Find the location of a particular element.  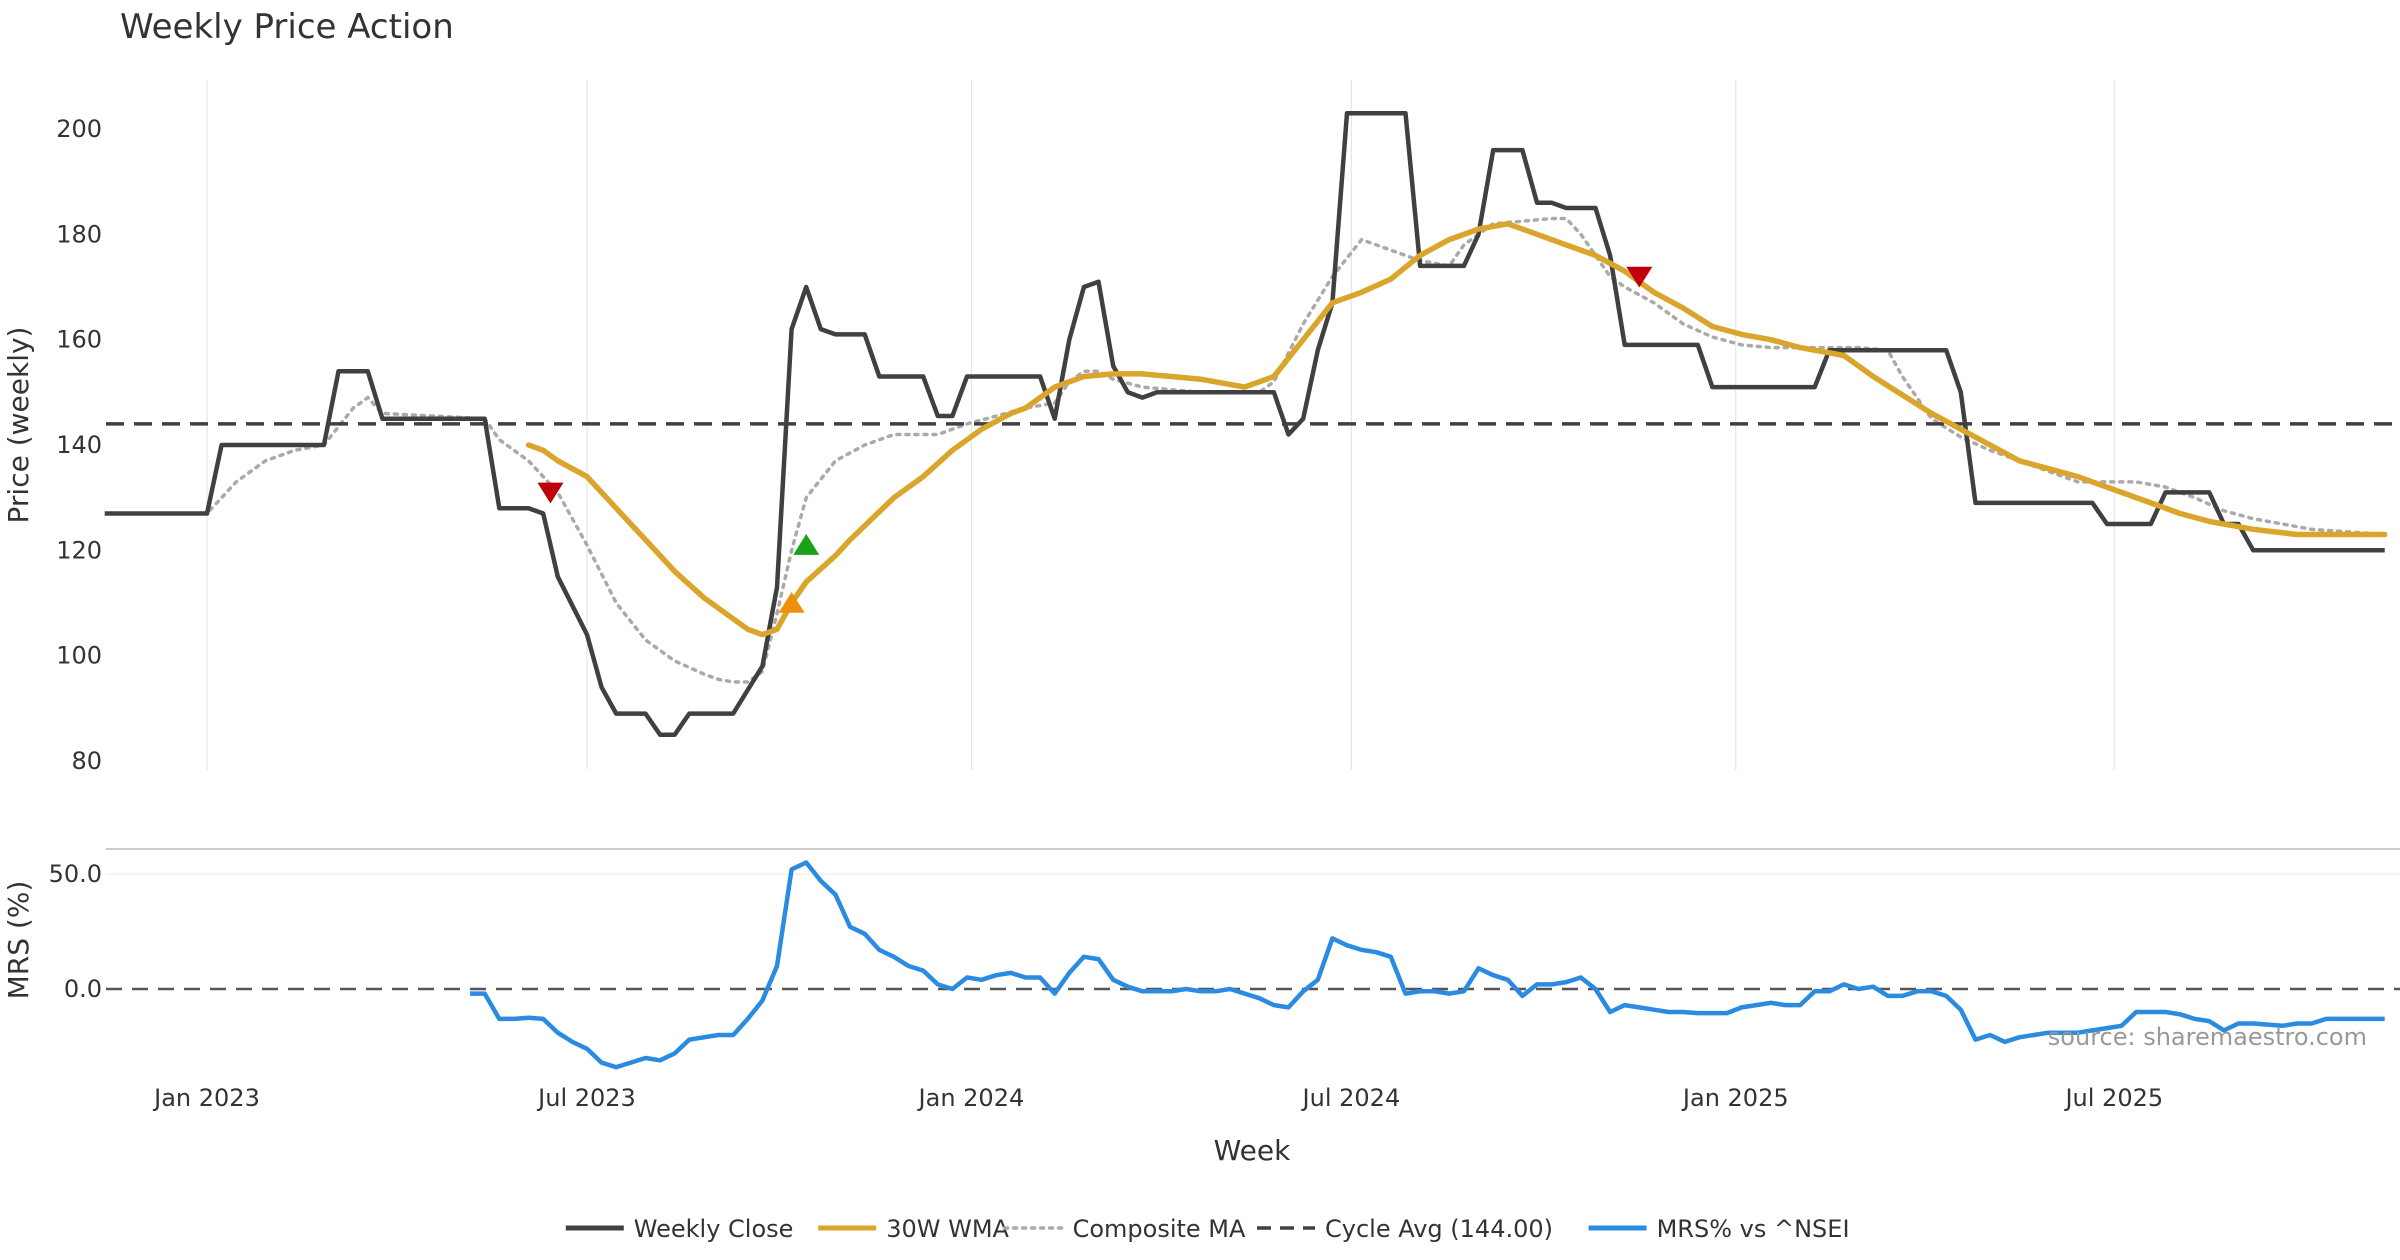

signal-markers is located at coordinates (1095, 439).